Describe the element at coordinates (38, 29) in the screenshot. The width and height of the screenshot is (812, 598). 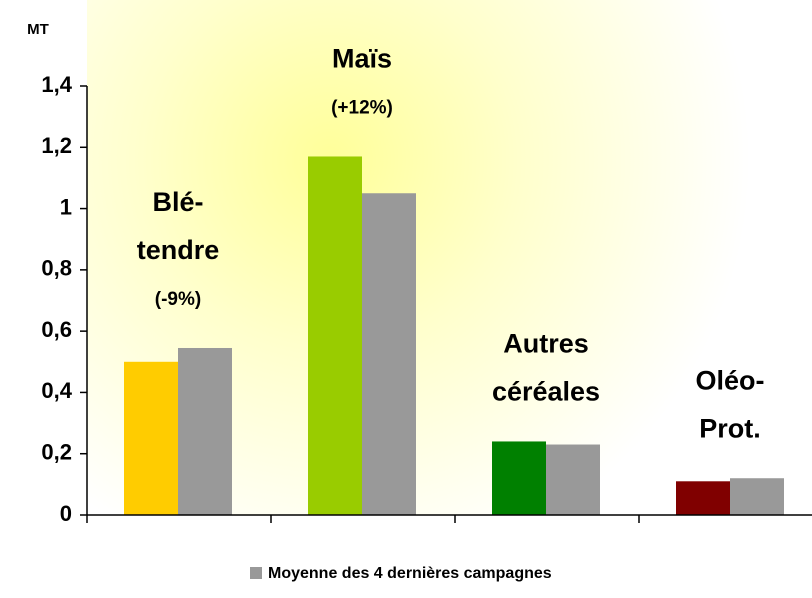
I see `y-axis-label: MT` at that location.